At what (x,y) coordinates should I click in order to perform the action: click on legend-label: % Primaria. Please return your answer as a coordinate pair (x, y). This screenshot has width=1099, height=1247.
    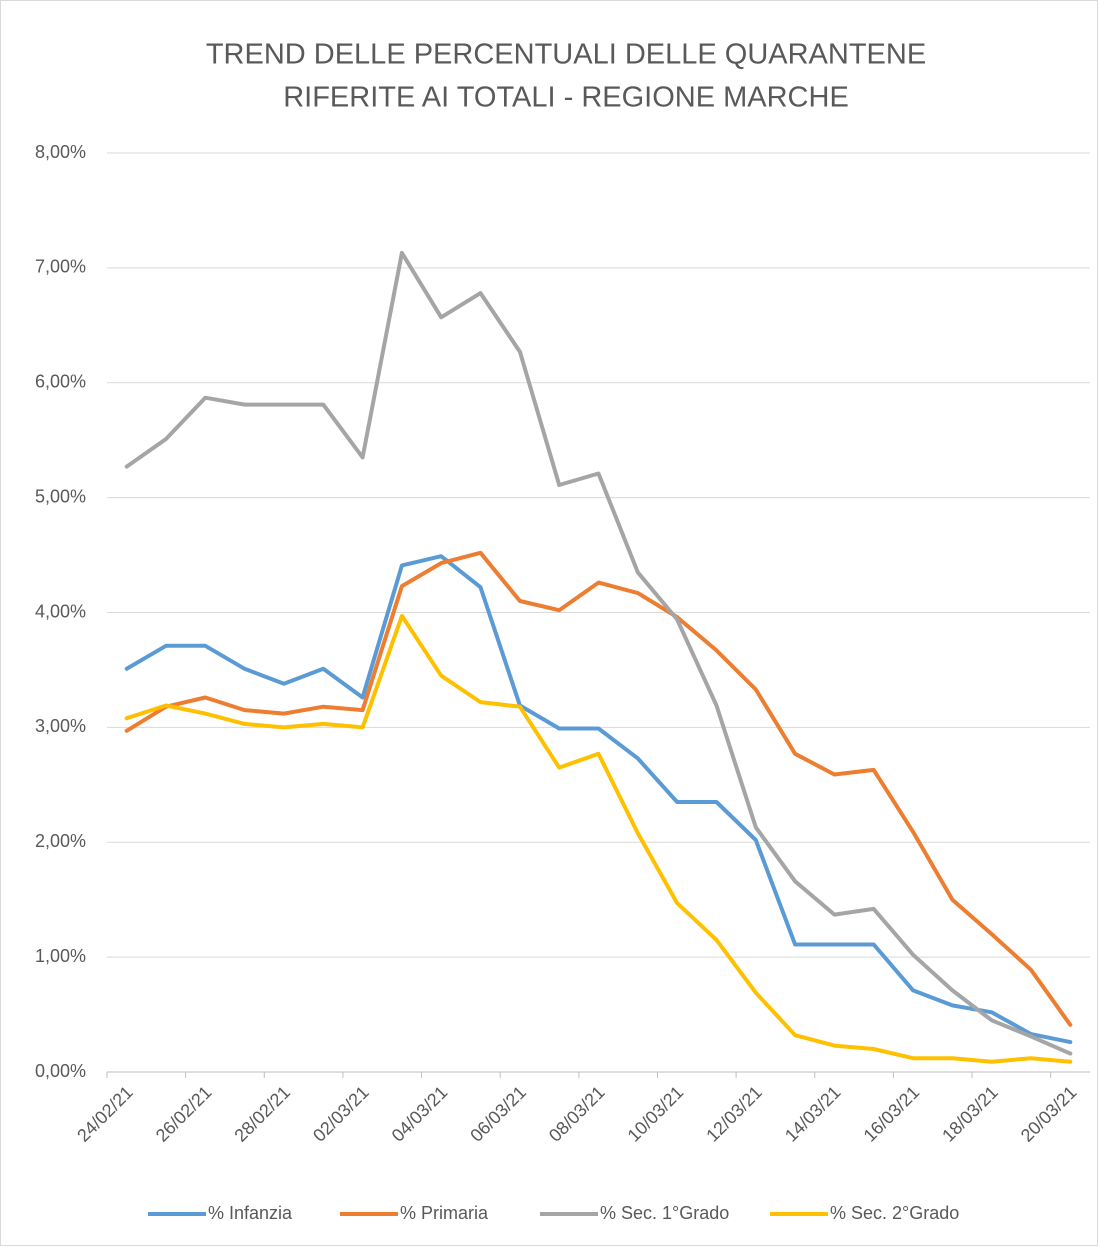
    Looking at the image, I should click on (444, 1213).